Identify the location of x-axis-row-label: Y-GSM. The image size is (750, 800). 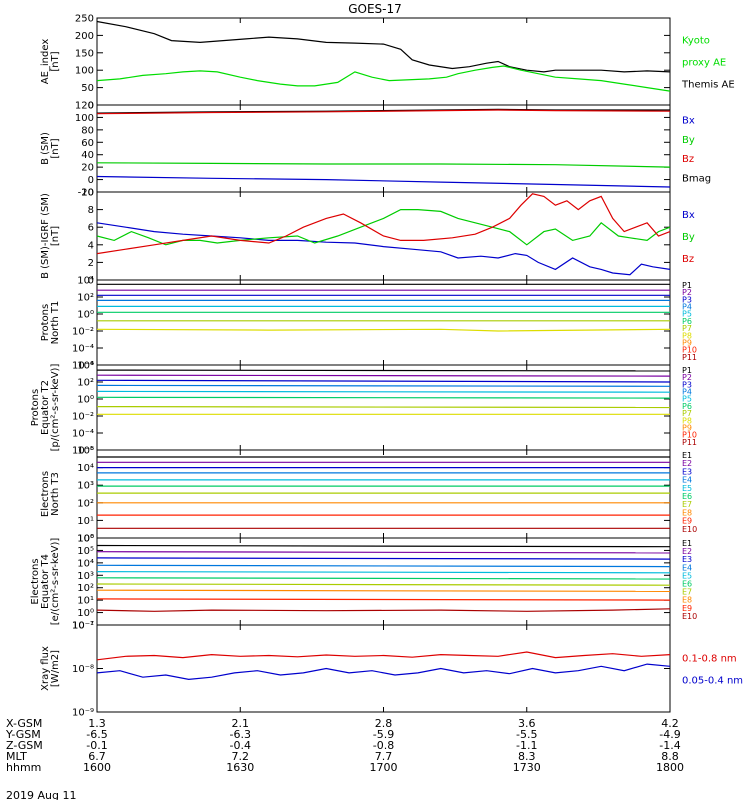
(23, 734).